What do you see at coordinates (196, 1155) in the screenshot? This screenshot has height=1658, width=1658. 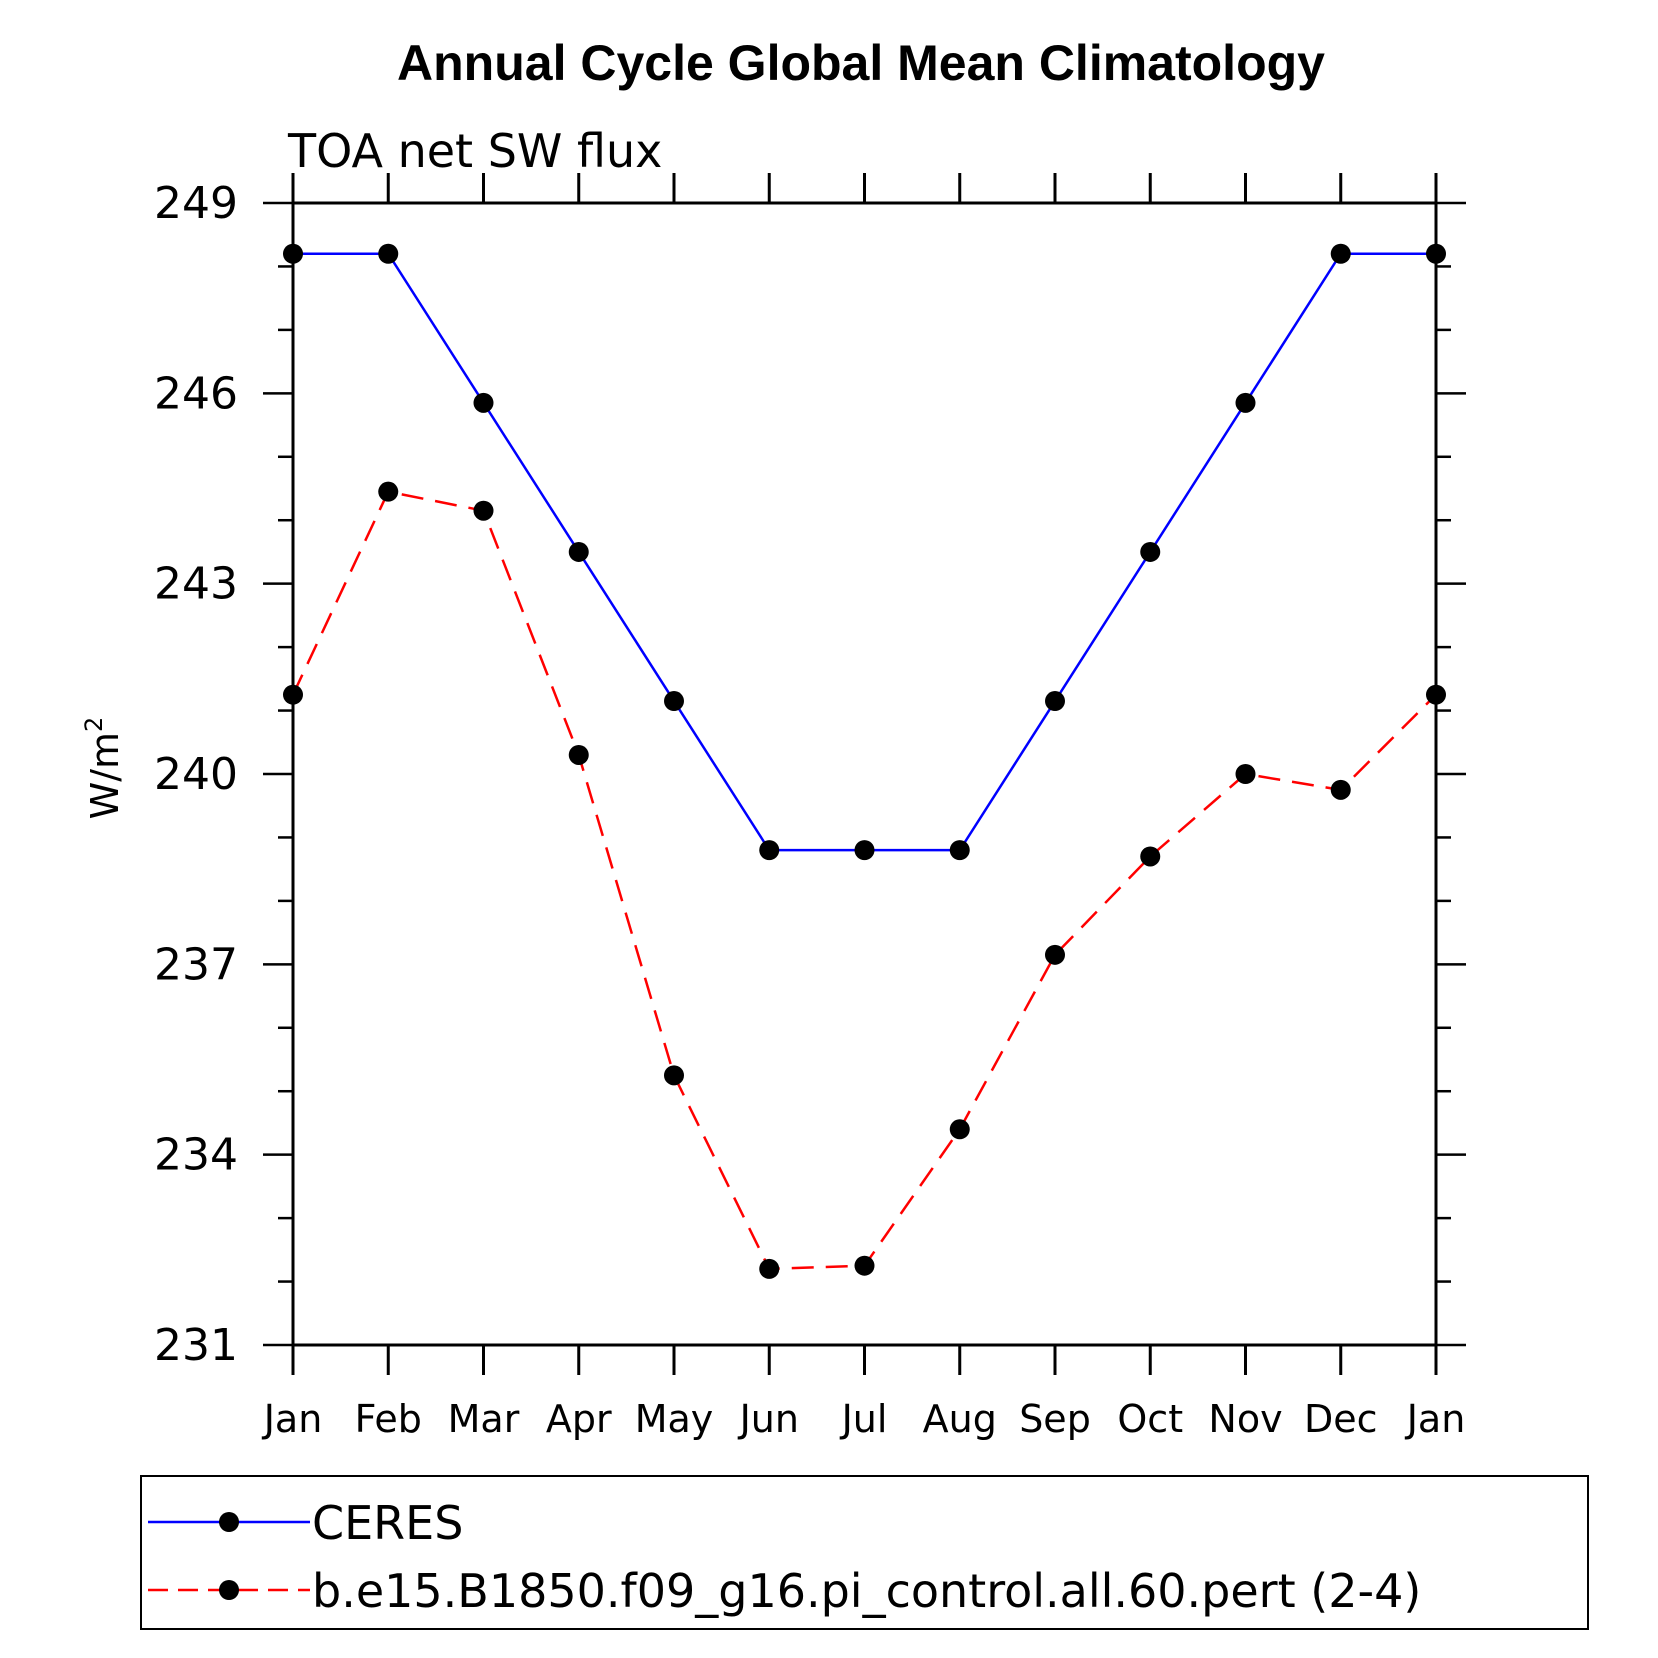 I see `y-tick-label: 234` at bounding box center [196, 1155].